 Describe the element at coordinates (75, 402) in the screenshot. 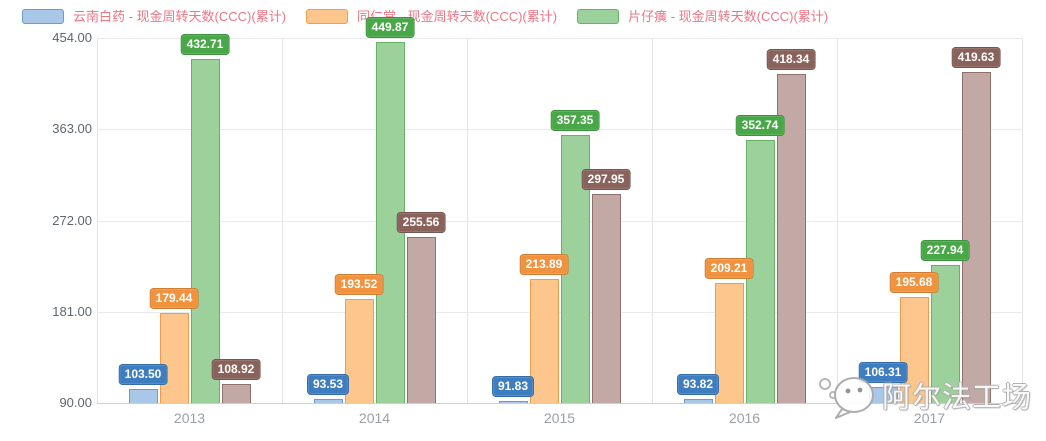

I see `y-axis-label: 90.00` at that location.